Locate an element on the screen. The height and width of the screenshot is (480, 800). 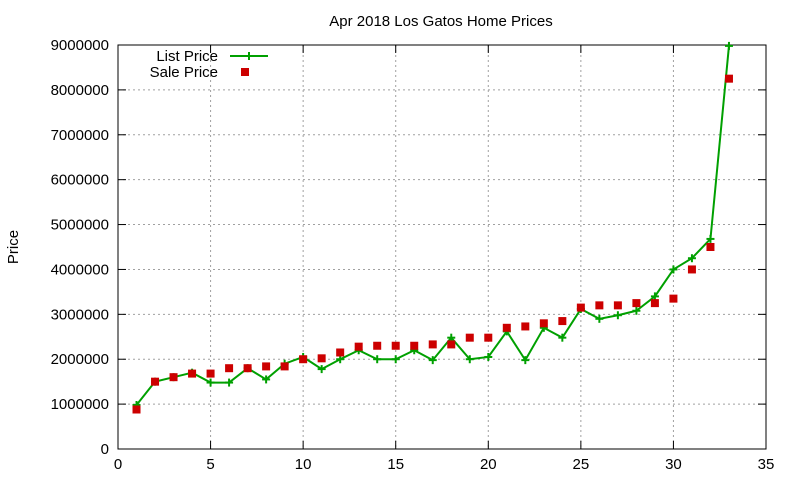
x-tick-label: 0 is located at coordinates (118, 464).